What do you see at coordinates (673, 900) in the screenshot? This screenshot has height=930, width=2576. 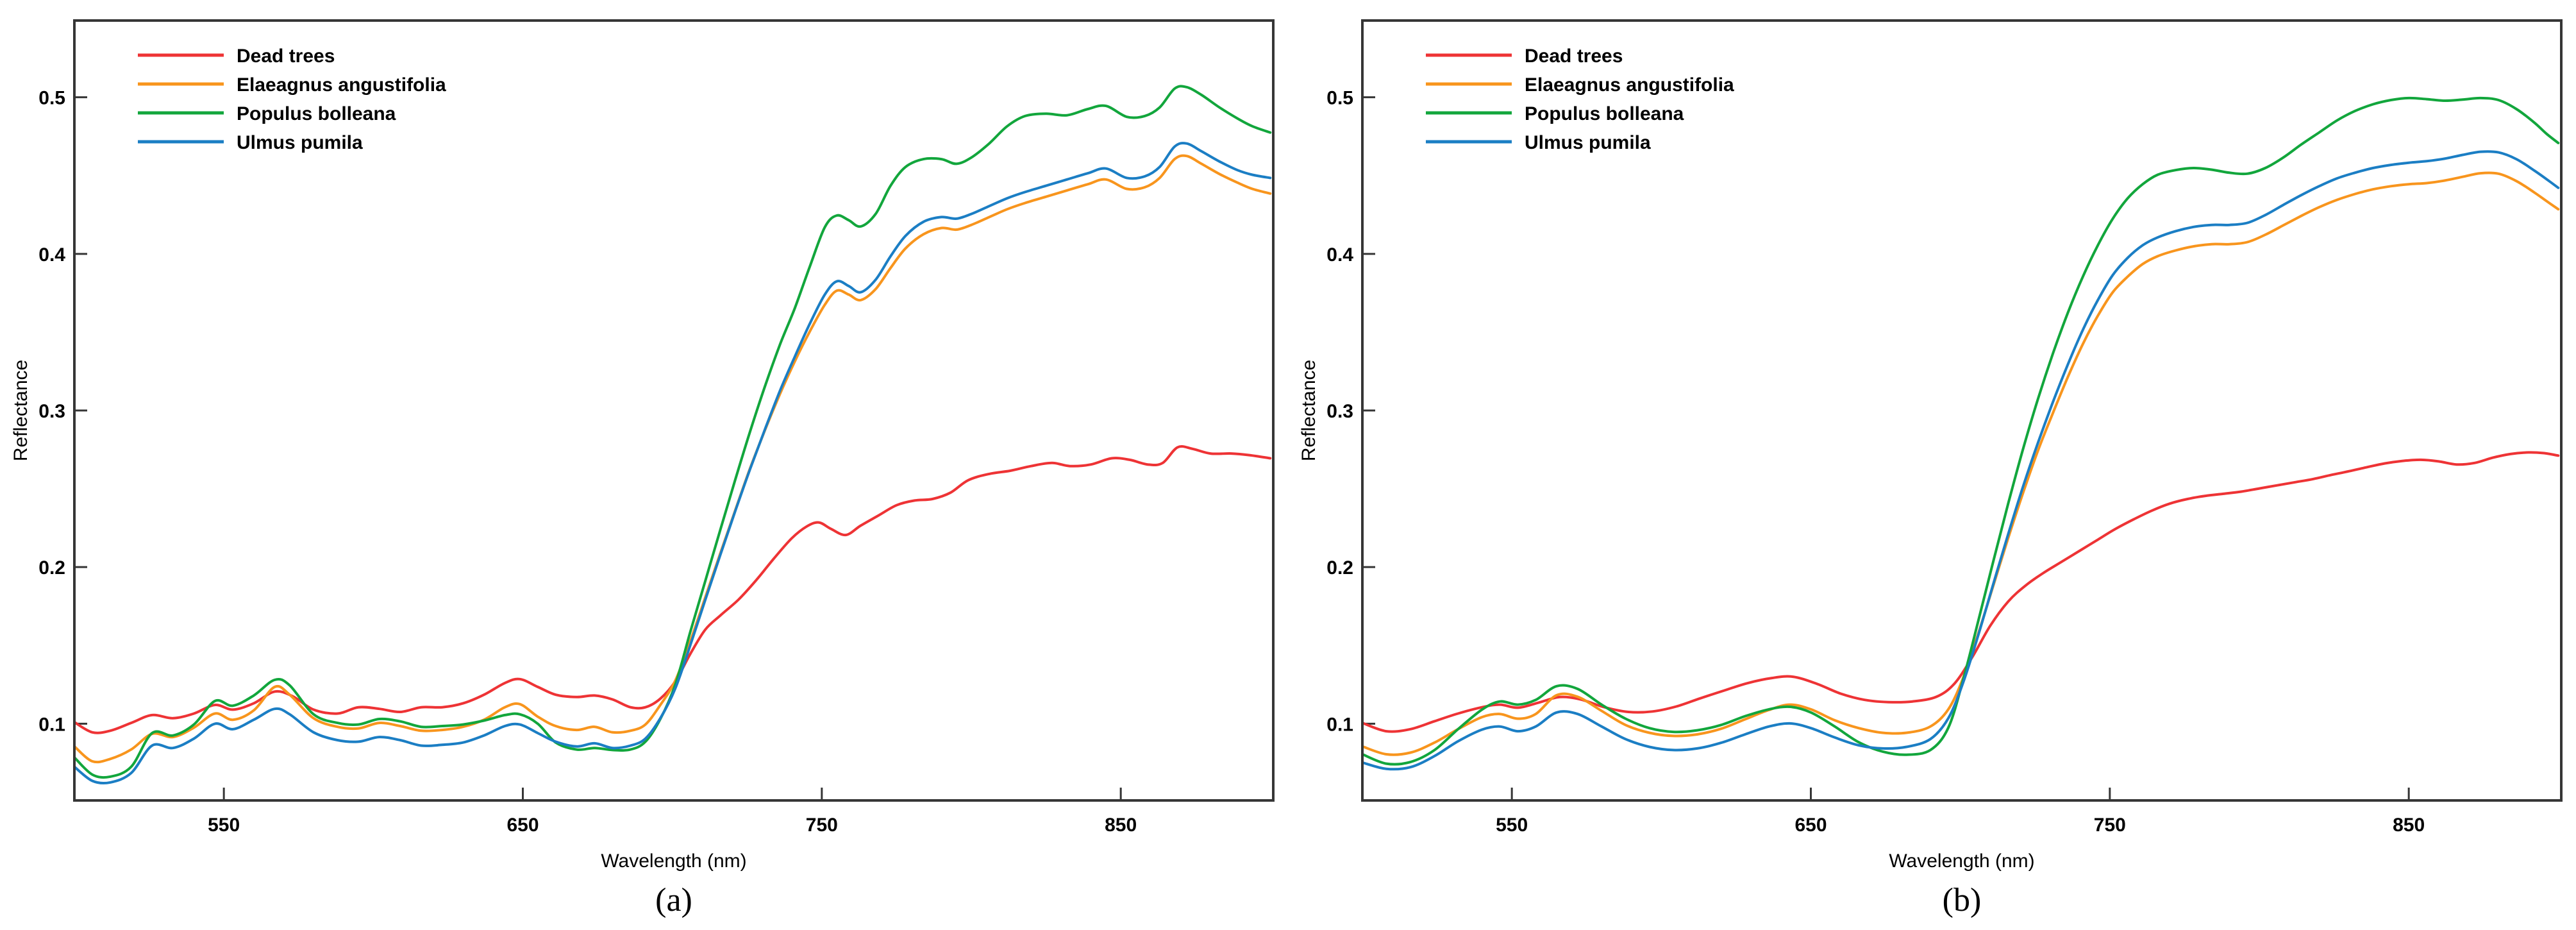 I see `caption-a: (a)` at bounding box center [673, 900].